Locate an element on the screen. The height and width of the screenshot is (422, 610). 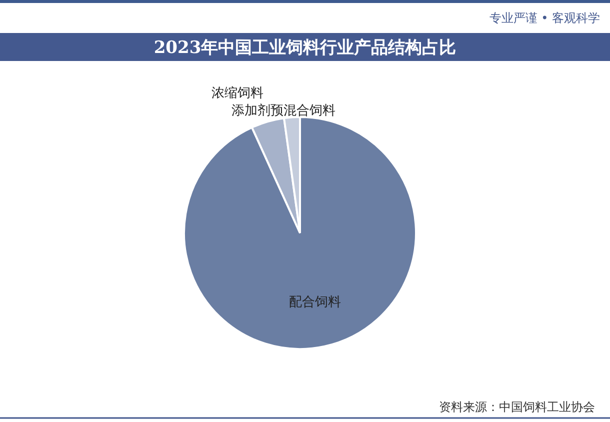
text: 资料来源：中国饲料工业协会 is located at coordinates (517, 407).